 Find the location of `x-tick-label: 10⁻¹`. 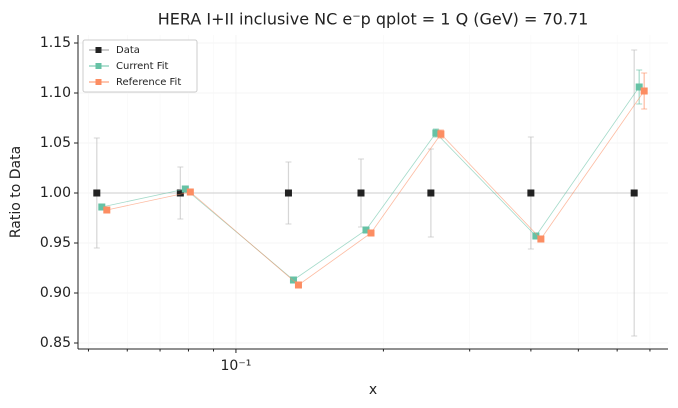

x-tick-label: 10⁻¹ is located at coordinates (236, 366).